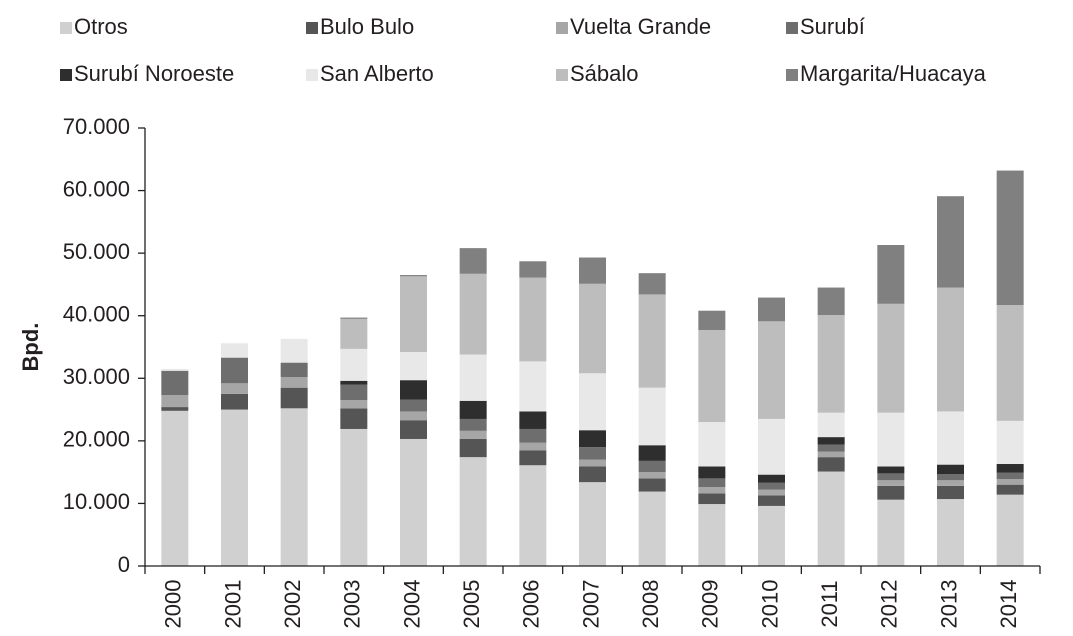  I want to click on x-tick-label: 2012, so click(889, 604).